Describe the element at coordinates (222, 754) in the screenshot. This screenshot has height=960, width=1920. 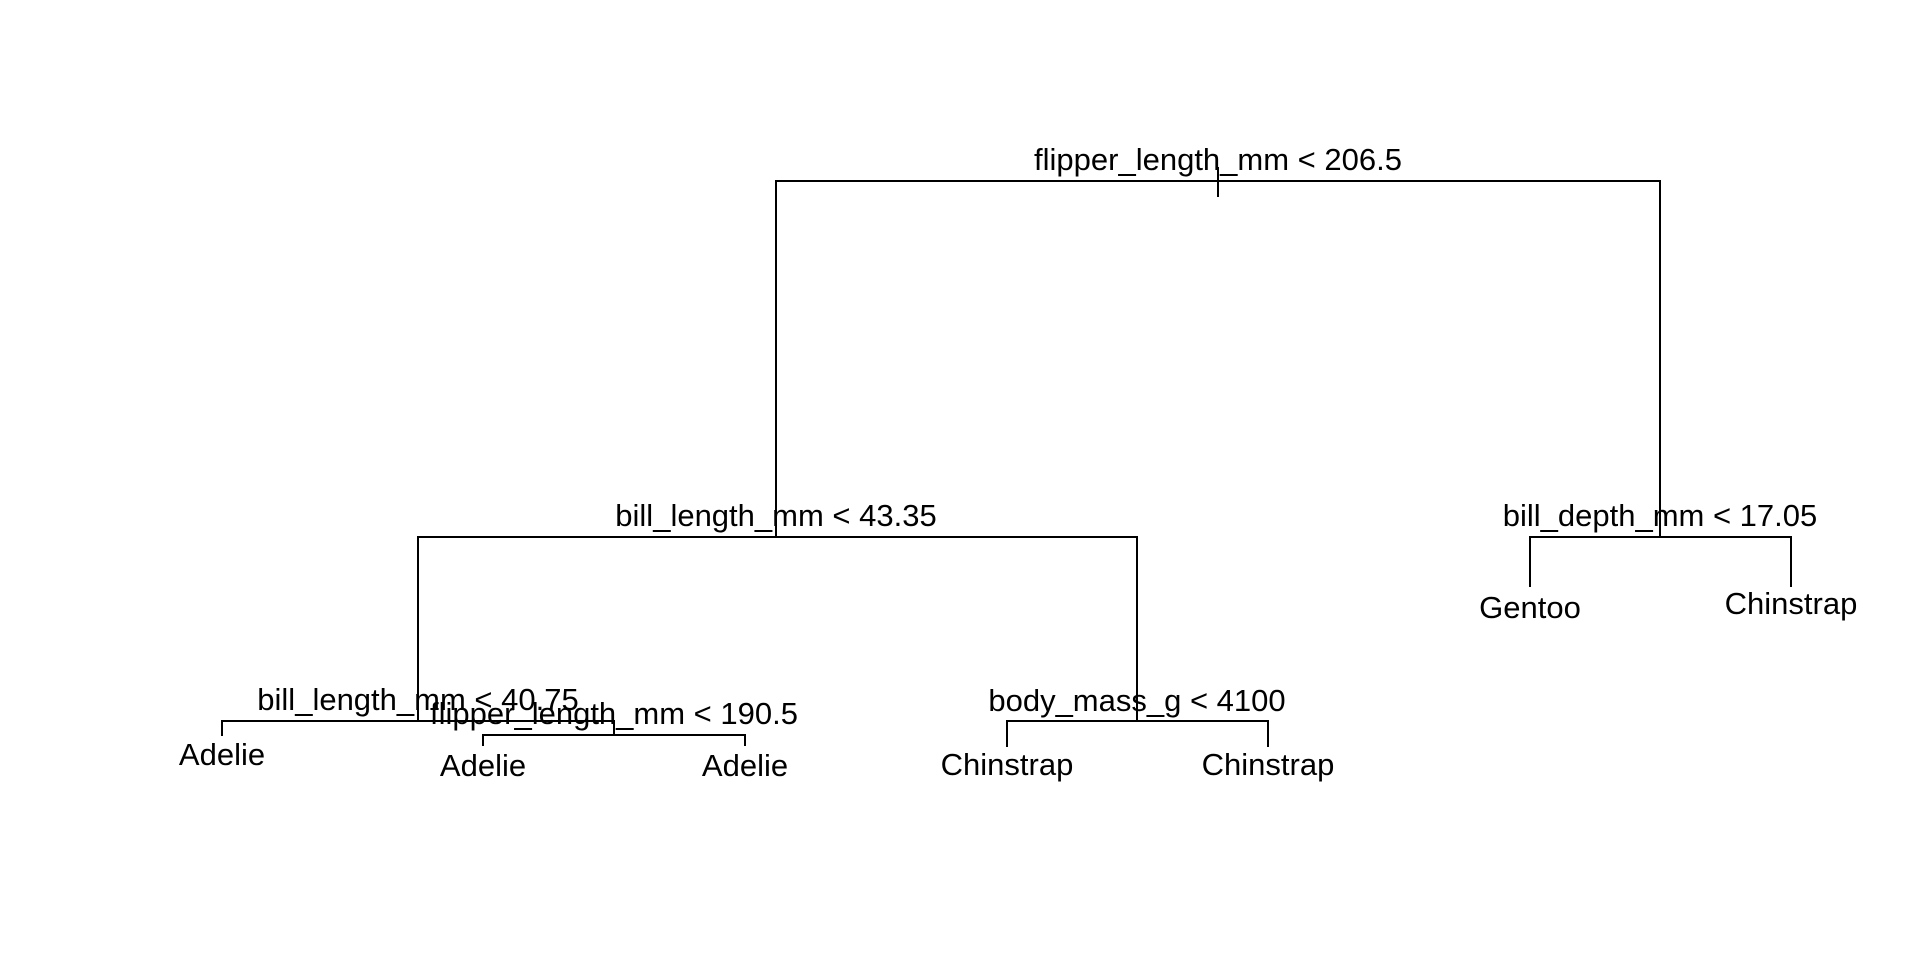
I see `leaf-adelie-1: Adelie` at that location.